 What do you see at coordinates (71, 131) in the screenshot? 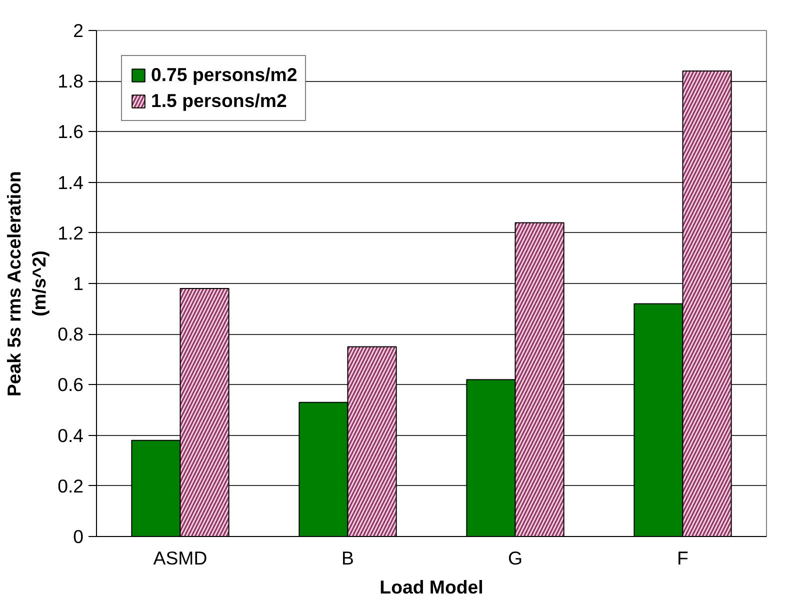
I see `y-tick-label: 1.6` at bounding box center [71, 131].